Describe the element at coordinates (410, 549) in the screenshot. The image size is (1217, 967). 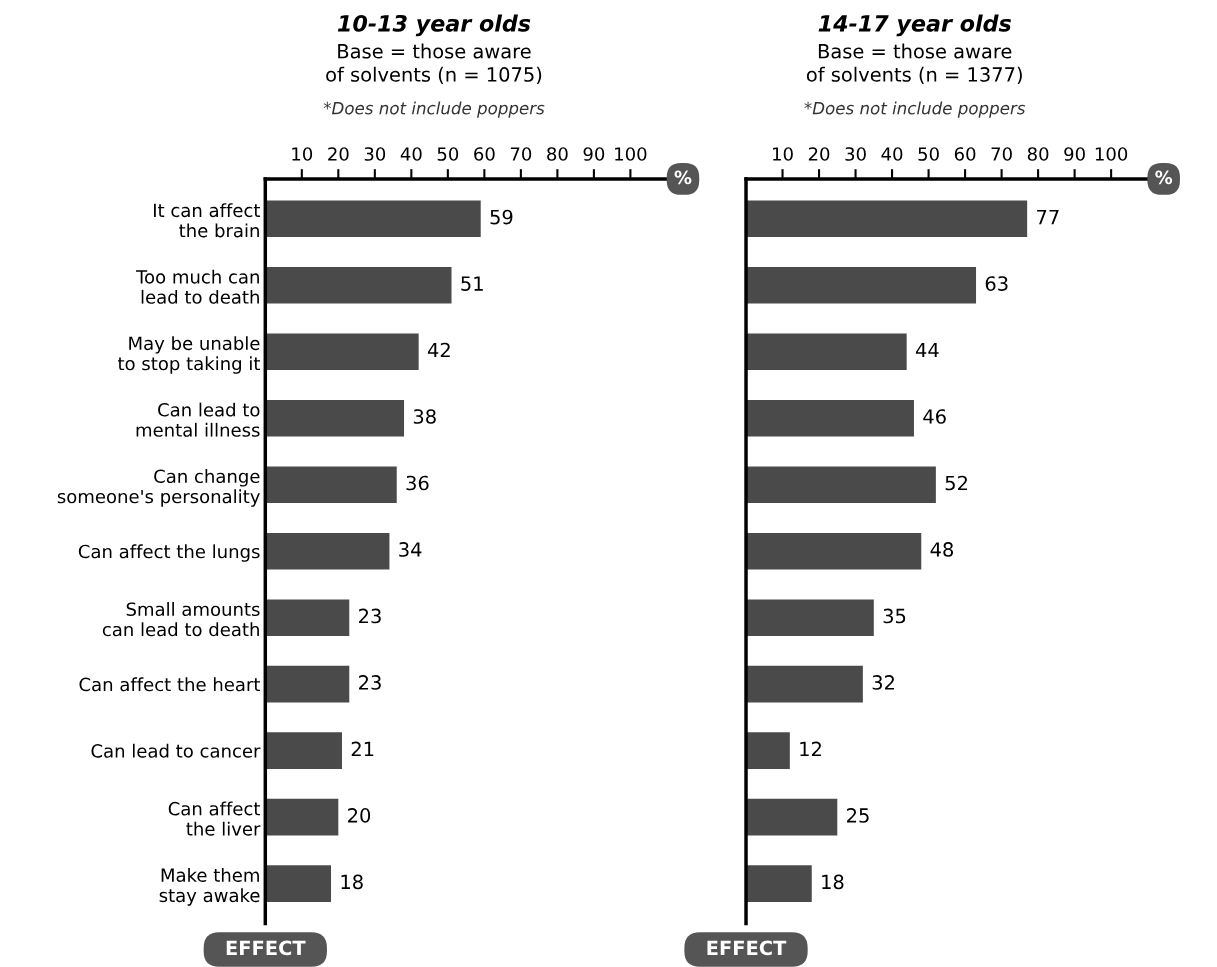
I see `data-label: 34` at that location.